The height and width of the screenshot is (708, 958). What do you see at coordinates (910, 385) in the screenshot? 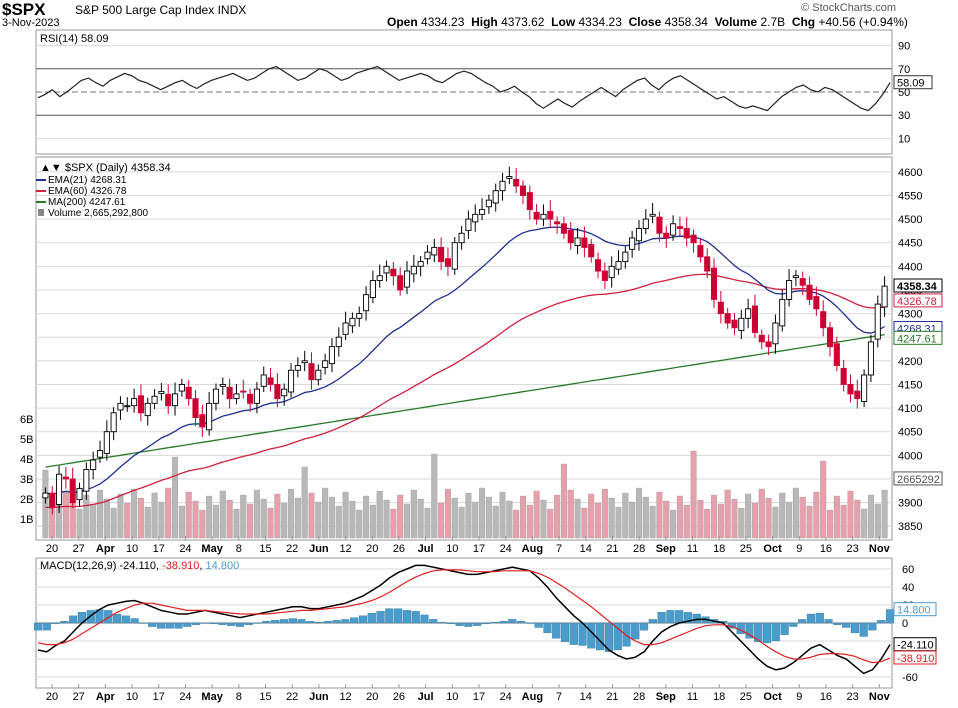
I see `price-tick-label: 4150` at bounding box center [910, 385].